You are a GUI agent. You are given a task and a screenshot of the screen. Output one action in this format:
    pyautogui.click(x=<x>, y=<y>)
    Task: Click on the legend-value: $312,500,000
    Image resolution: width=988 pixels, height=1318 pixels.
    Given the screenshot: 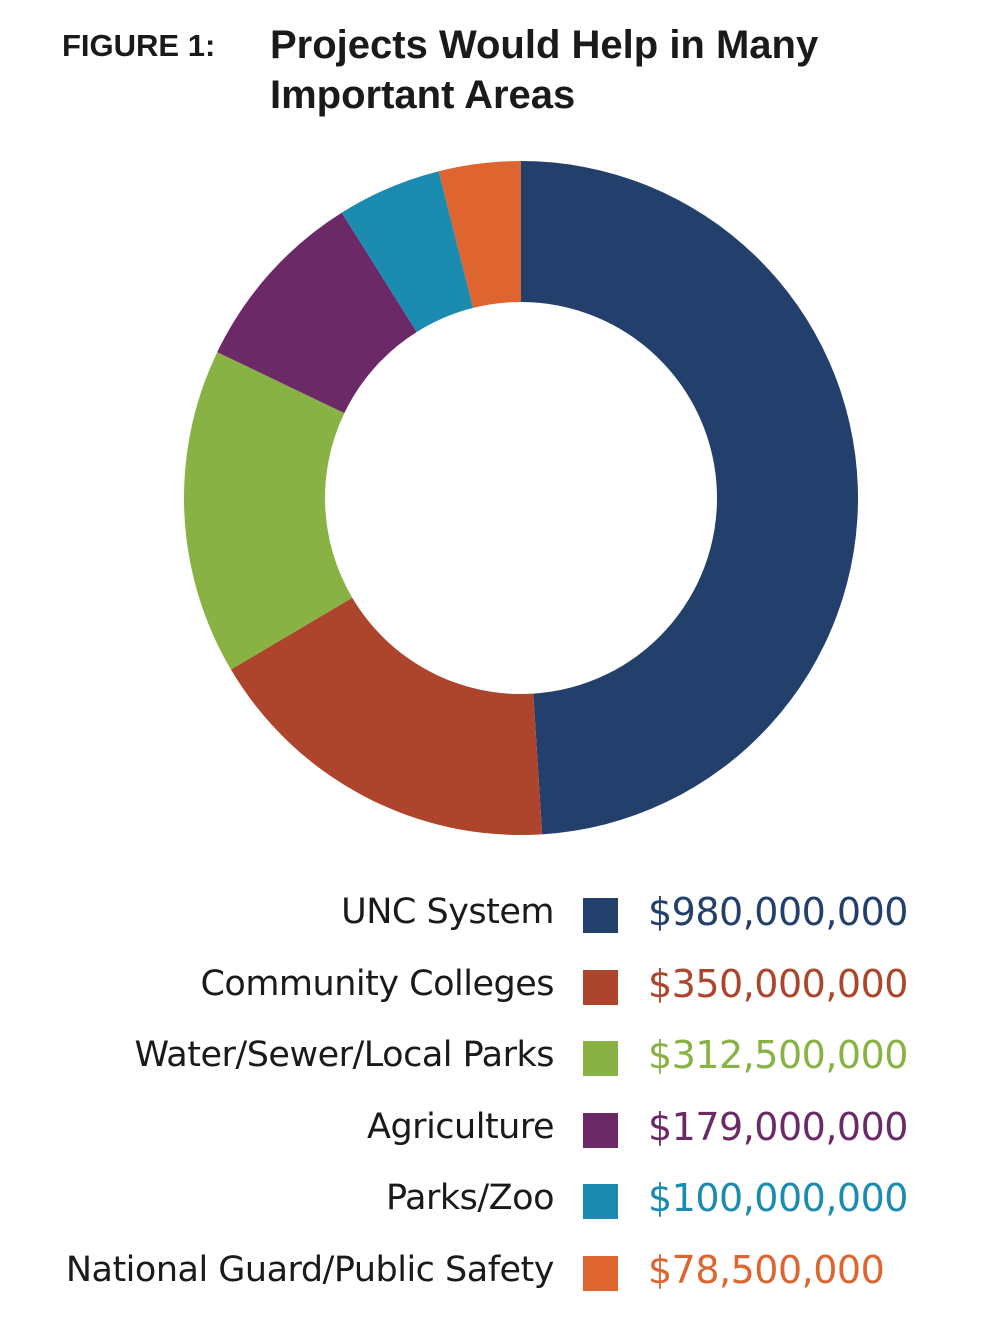 What is the action you would take?
    pyautogui.click(x=778, y=1055)
    